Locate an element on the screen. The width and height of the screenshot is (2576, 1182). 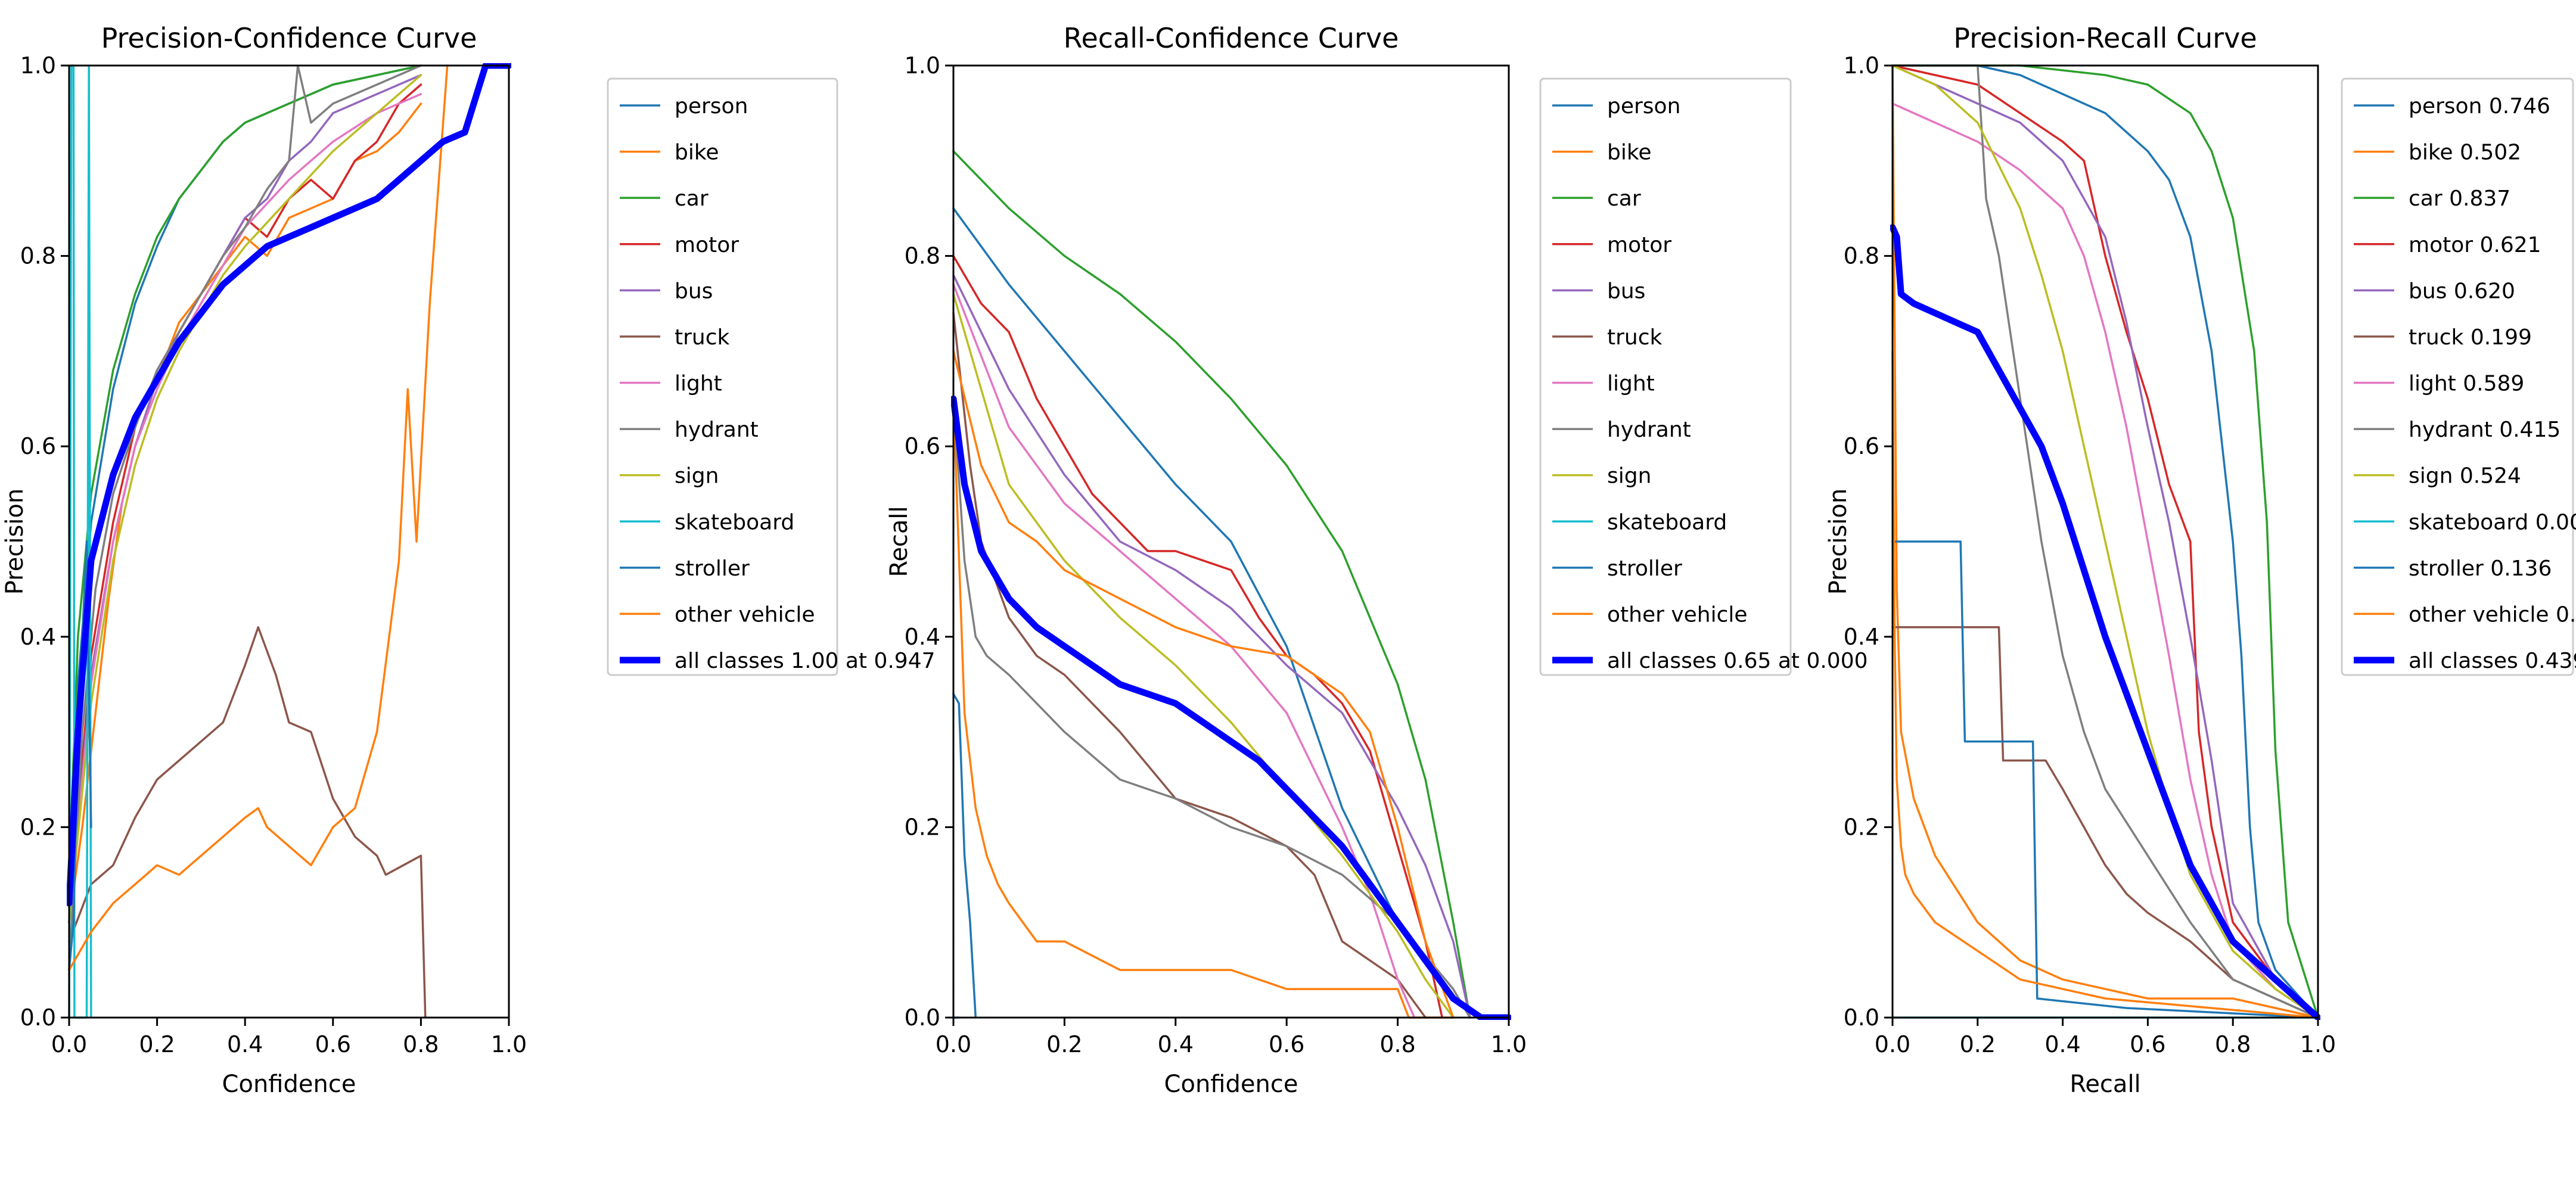
legend-label-sign: sign 0.524 is located at coordinates (2465, 477).